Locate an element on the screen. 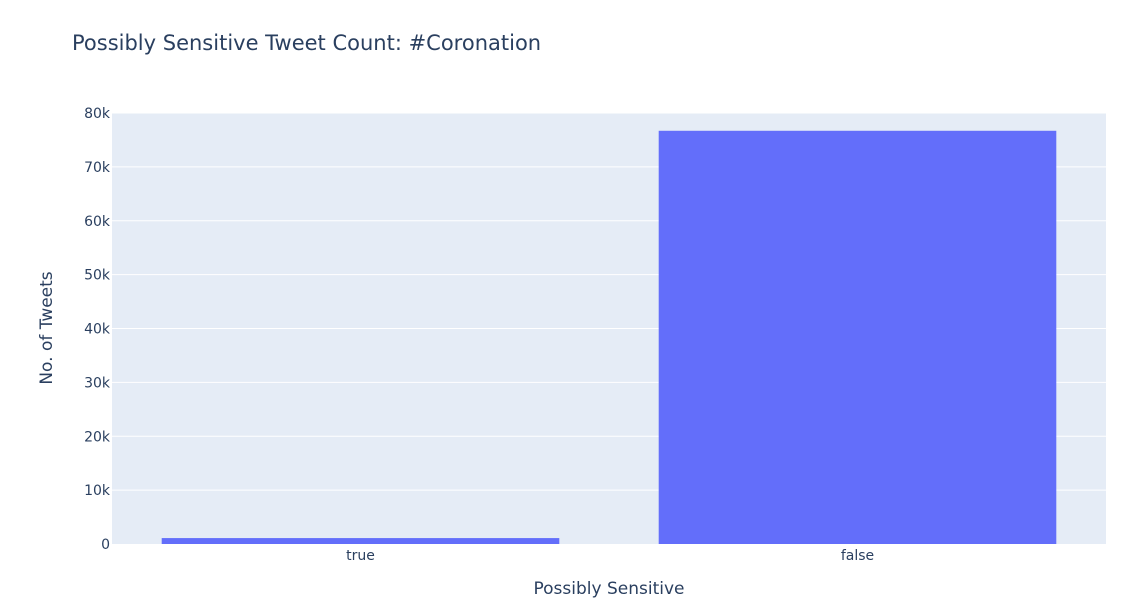  y-tick-label: 60k is located at coordinates (97, 222).